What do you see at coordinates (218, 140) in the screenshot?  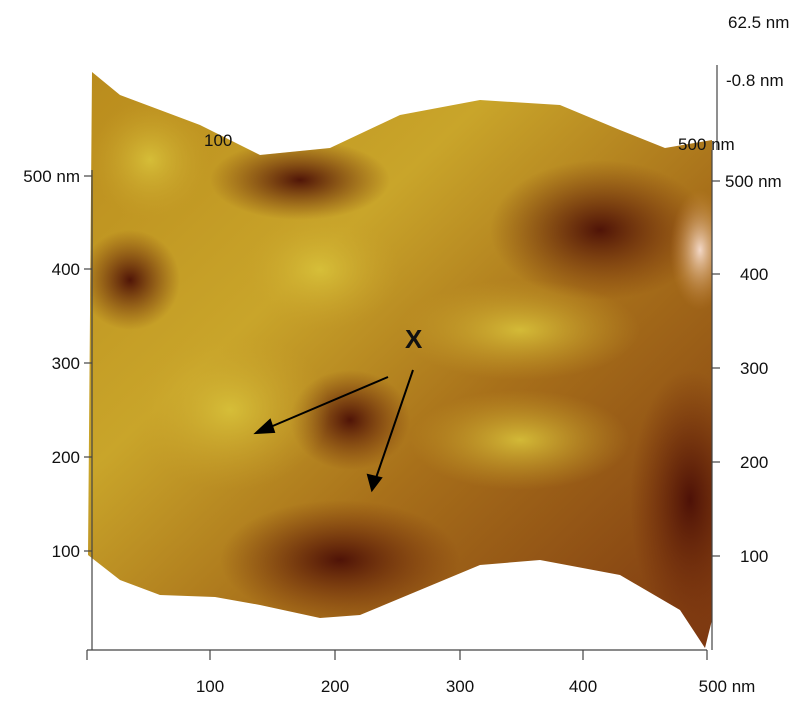 I see `back-tick-label: 100` at bounding box center [218, 140].